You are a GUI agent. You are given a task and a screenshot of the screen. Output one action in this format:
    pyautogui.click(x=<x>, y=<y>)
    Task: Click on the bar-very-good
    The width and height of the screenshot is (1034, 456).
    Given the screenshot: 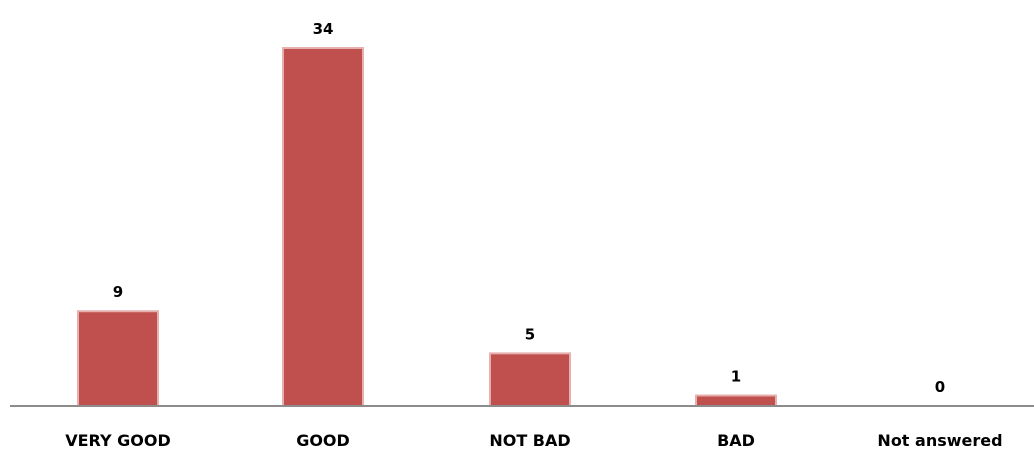 What is the action you would take?
    pyautogui.click(x=118, y=358)
    